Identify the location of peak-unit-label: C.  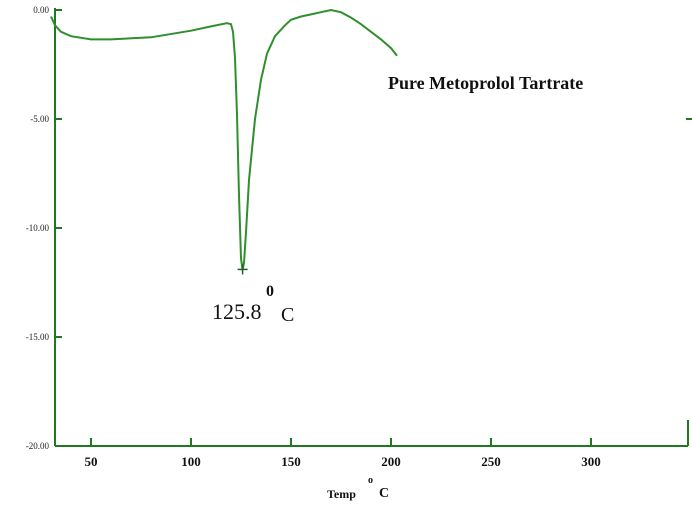
(287, 315).